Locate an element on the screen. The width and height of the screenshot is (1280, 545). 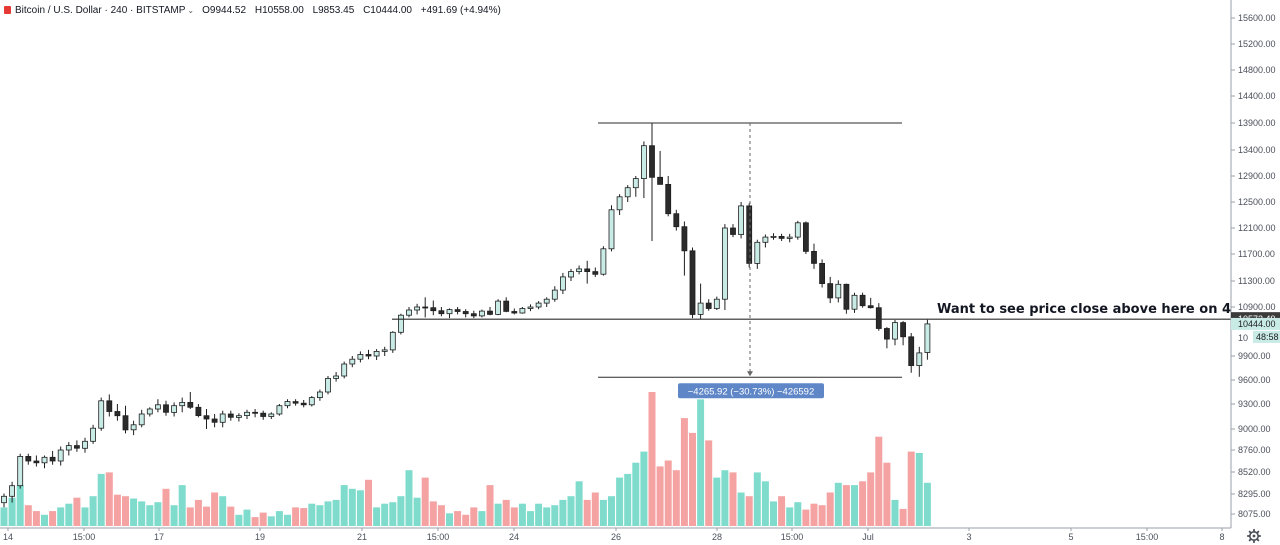
gear-icon is located at coordinates (1254, 536).